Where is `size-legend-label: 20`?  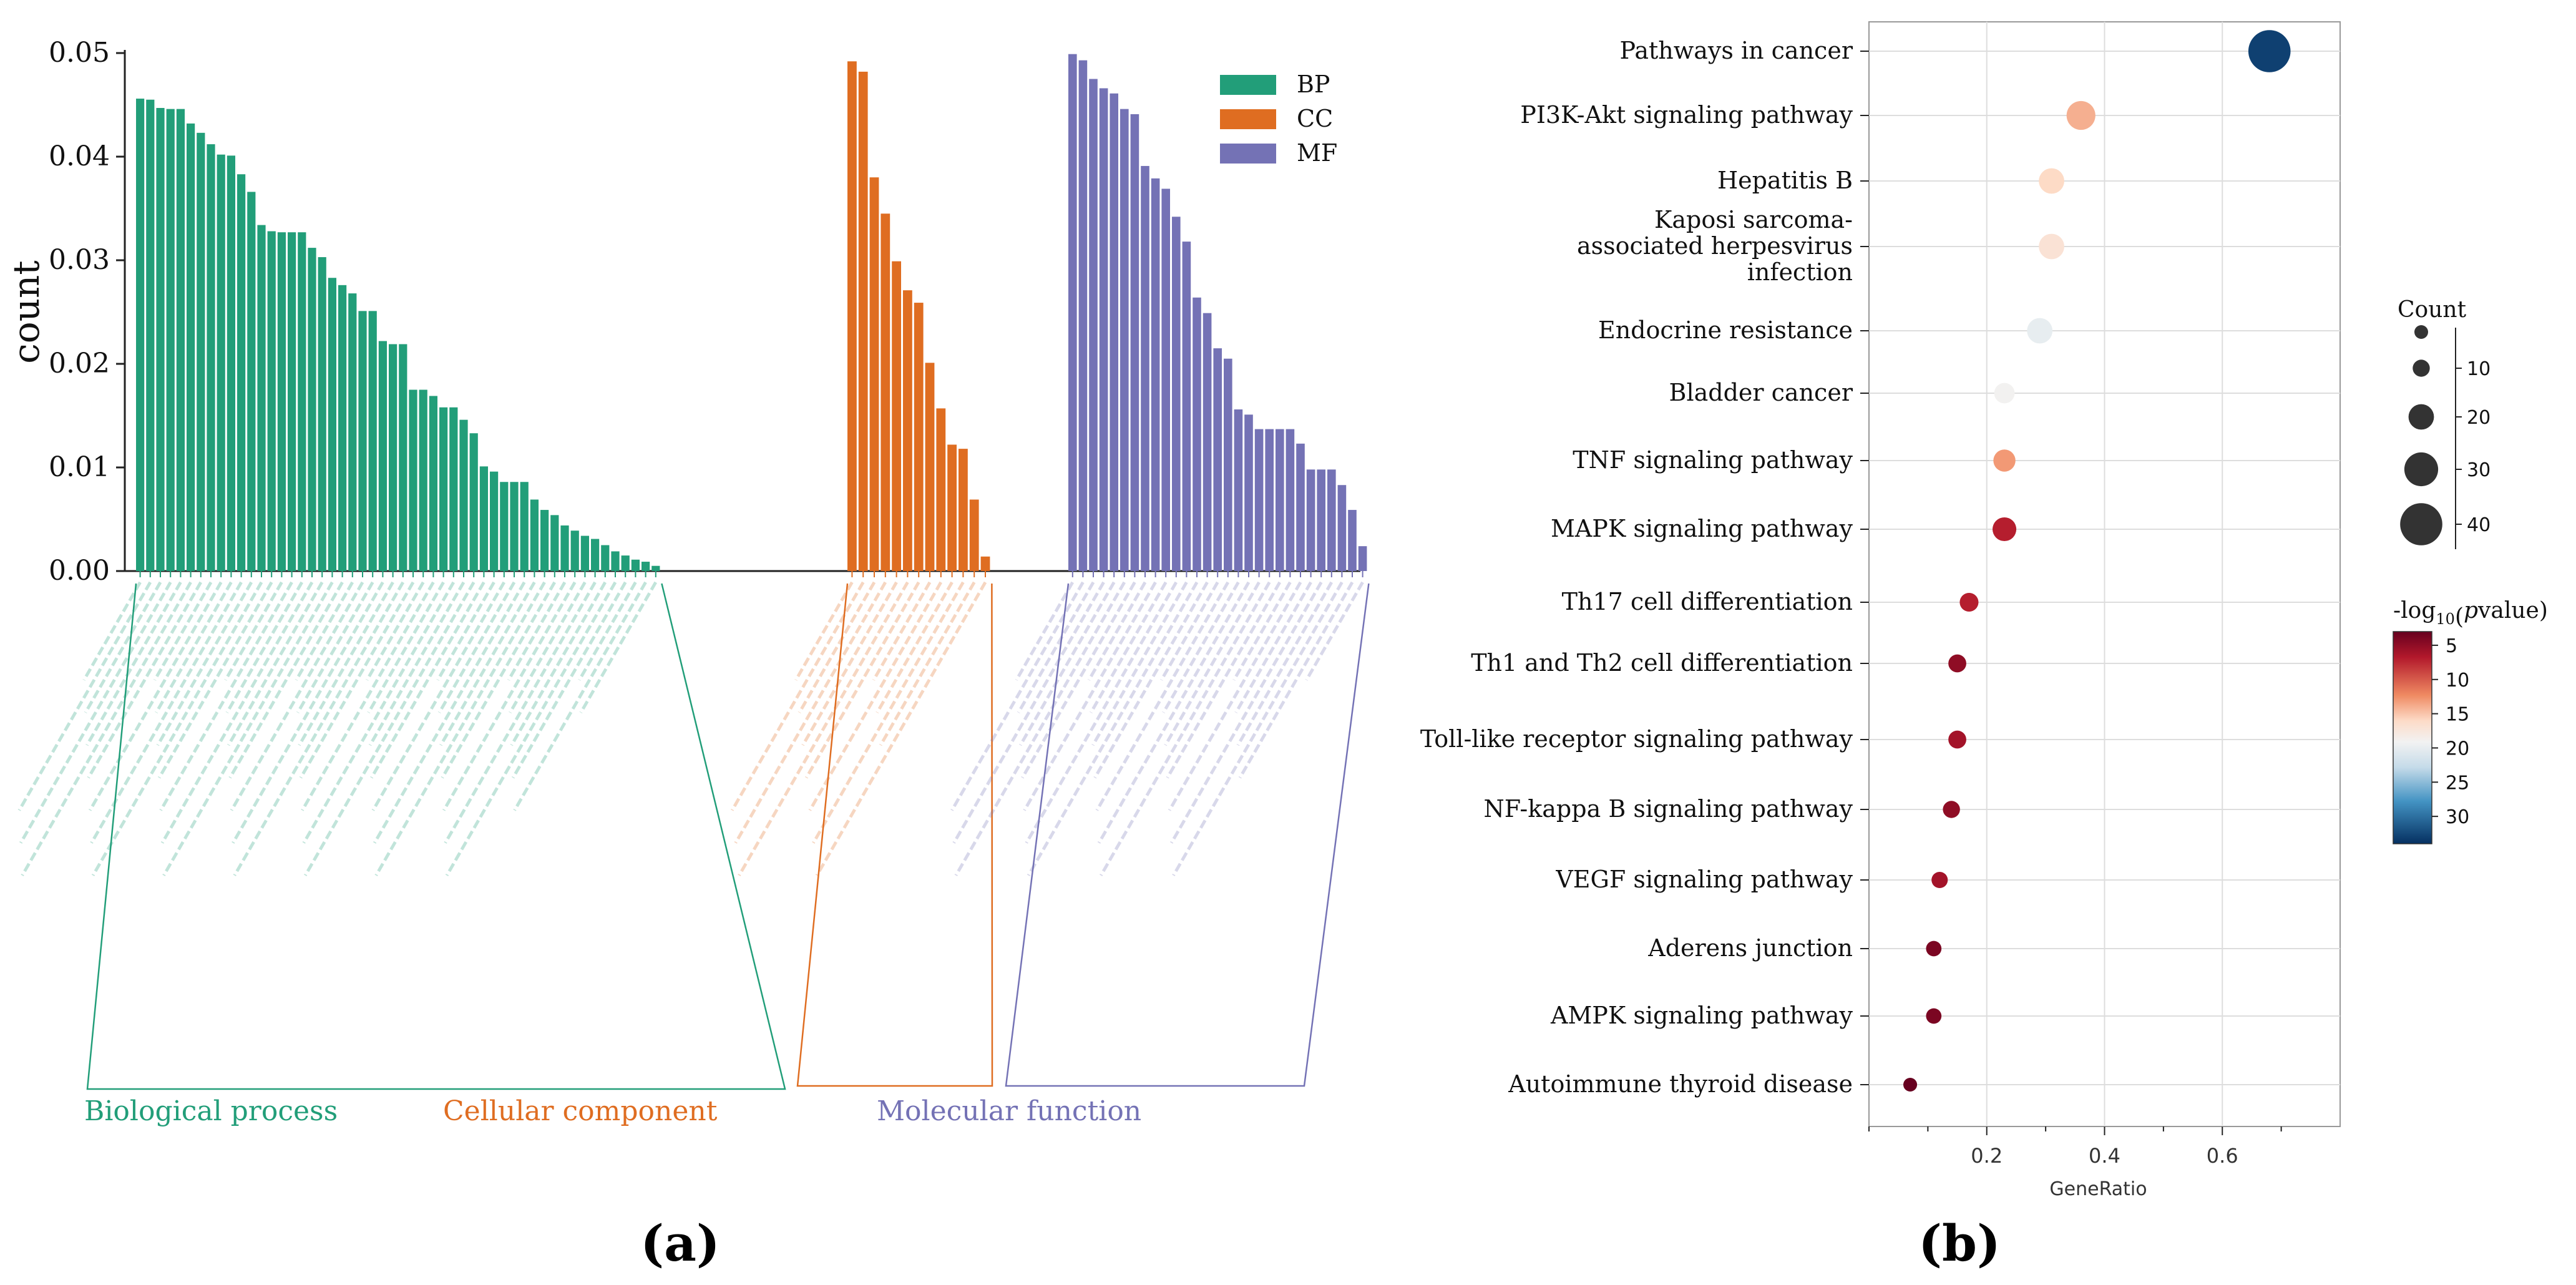 size-legend-label: 20 is located at coordinates (2479, 418).